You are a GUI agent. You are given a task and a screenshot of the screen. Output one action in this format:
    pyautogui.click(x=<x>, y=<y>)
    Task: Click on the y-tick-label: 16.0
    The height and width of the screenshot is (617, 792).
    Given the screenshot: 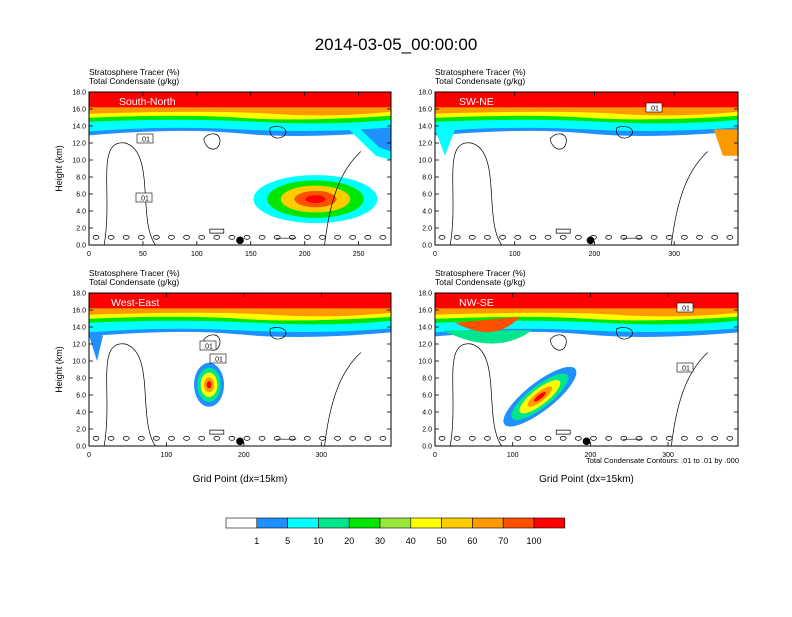 What is the action you would take?
    pyautogui.click(x=425, y=311)
    